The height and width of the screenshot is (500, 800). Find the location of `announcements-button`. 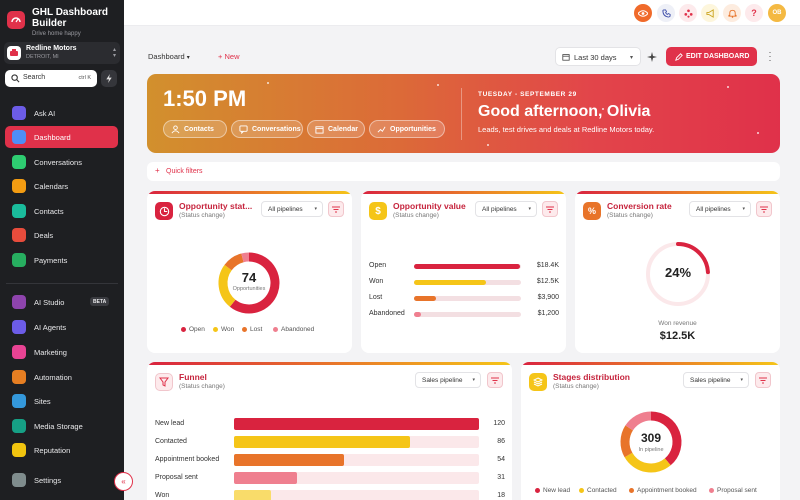

announcements-button is located at coordinates (710, 13).